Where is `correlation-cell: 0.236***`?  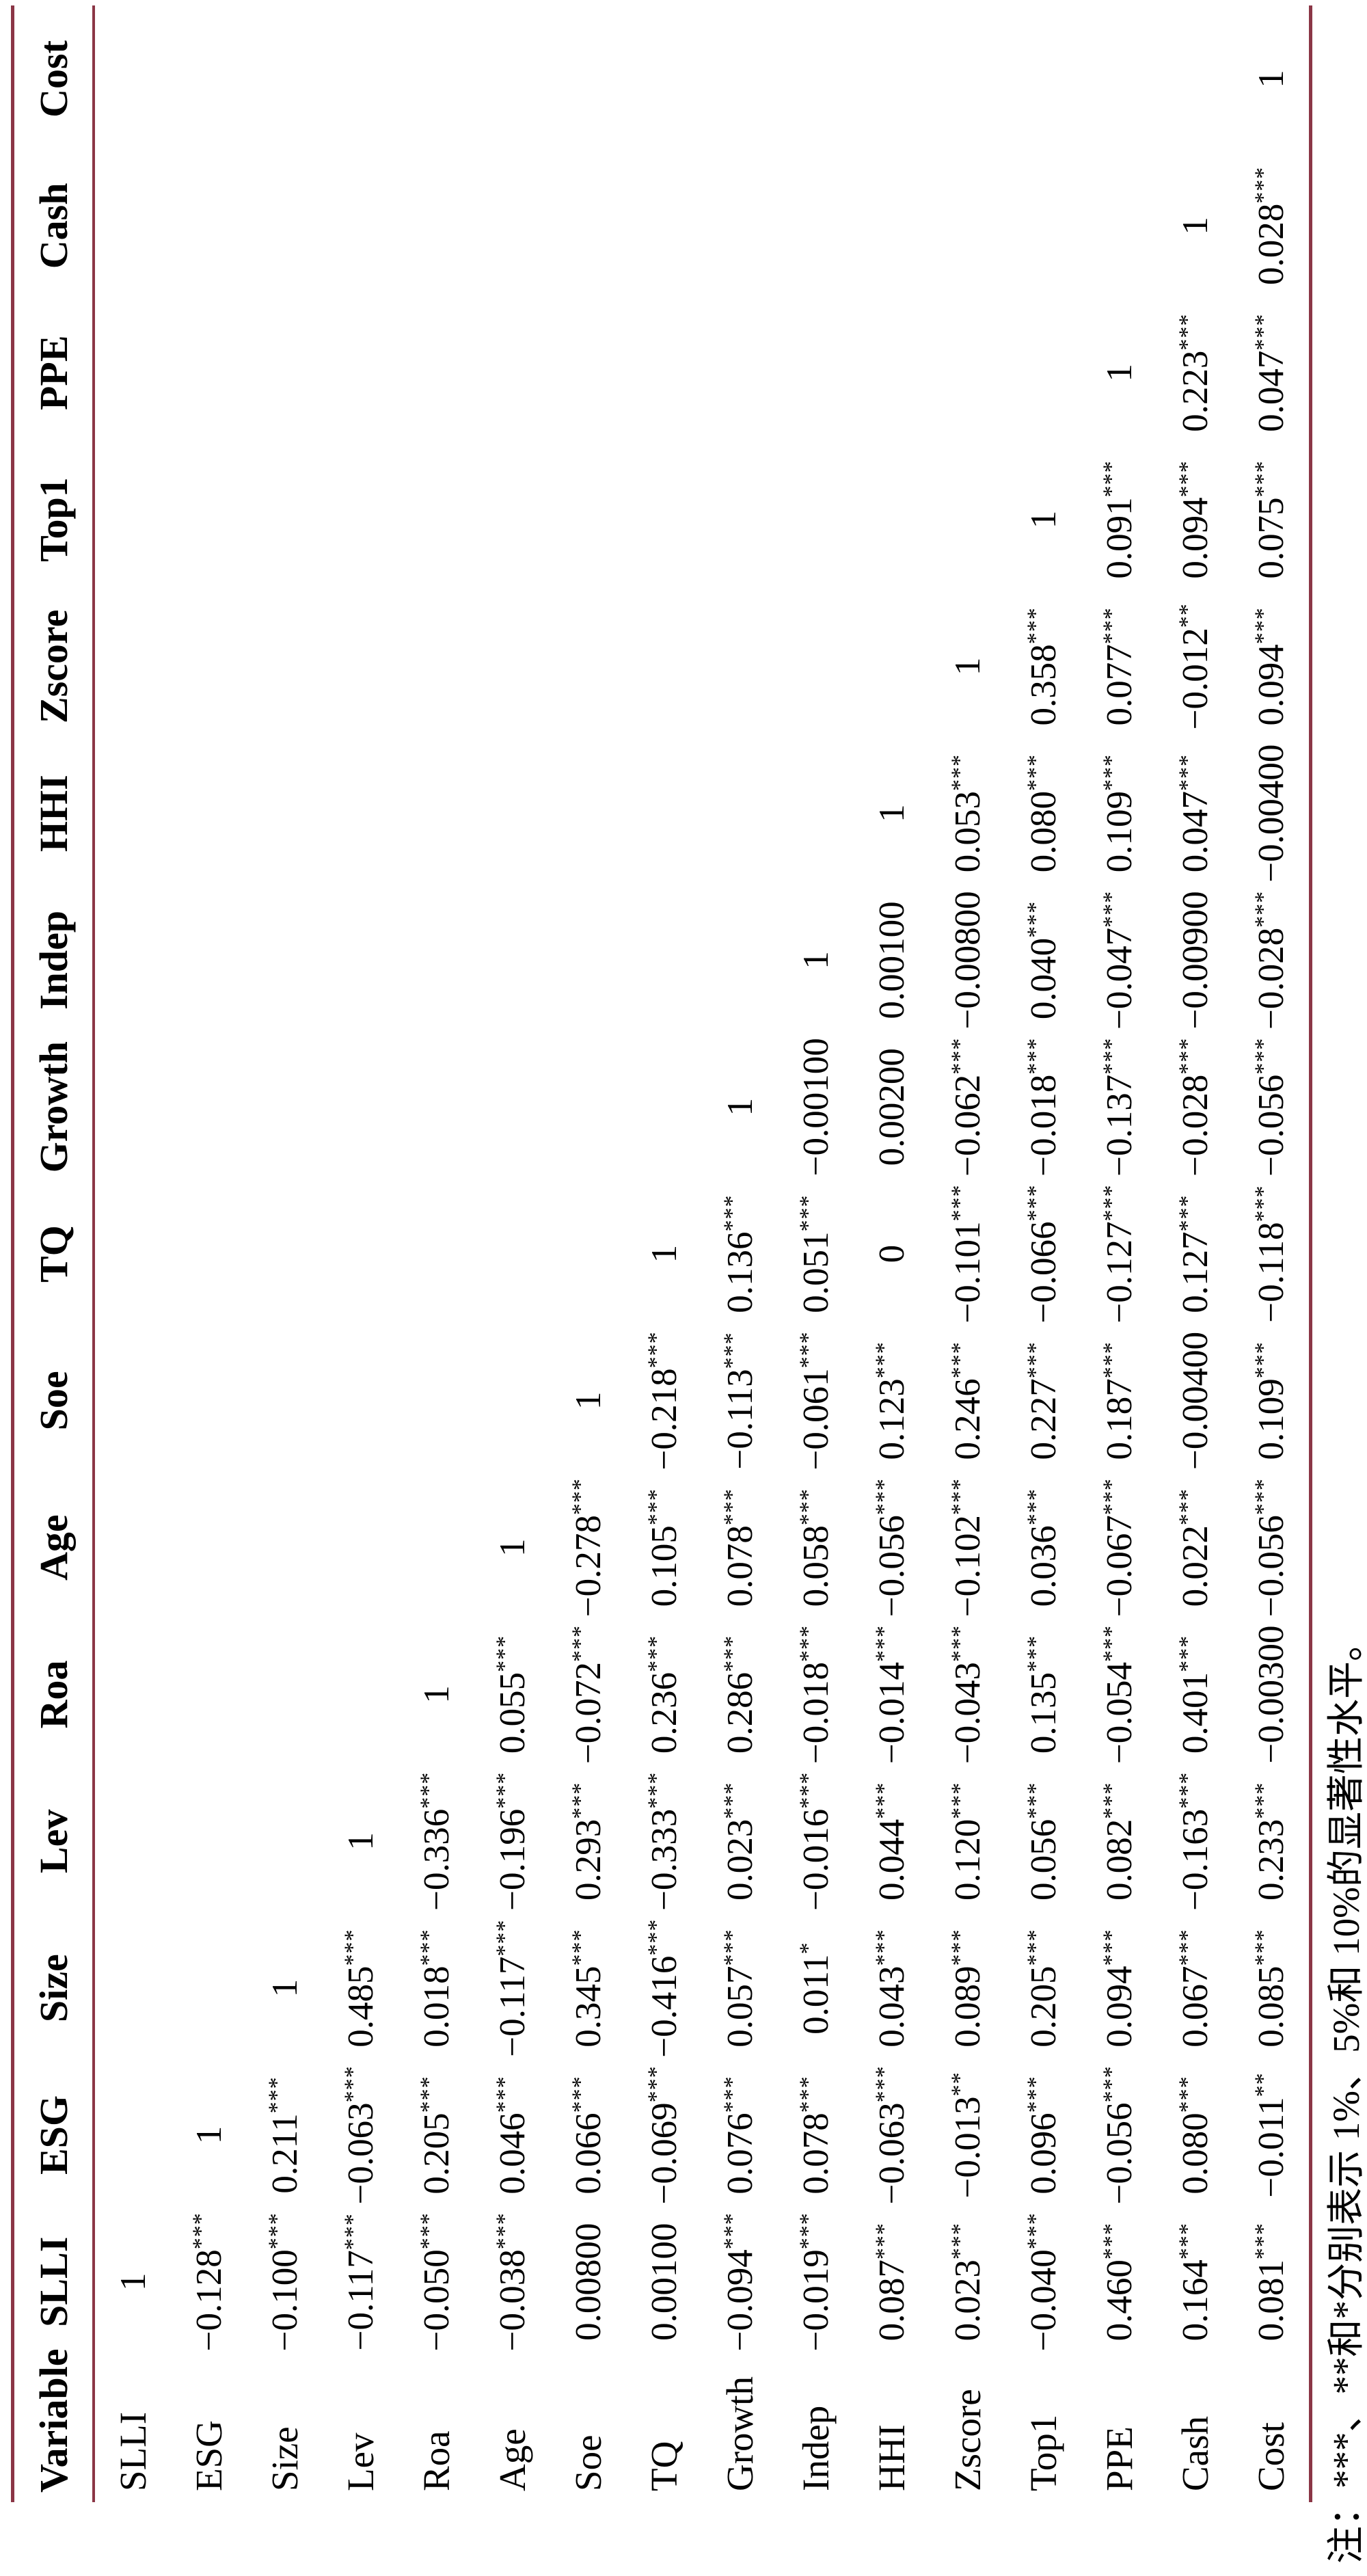
correlation-cell: 0.236*** is located at coordinates (664, 1694).